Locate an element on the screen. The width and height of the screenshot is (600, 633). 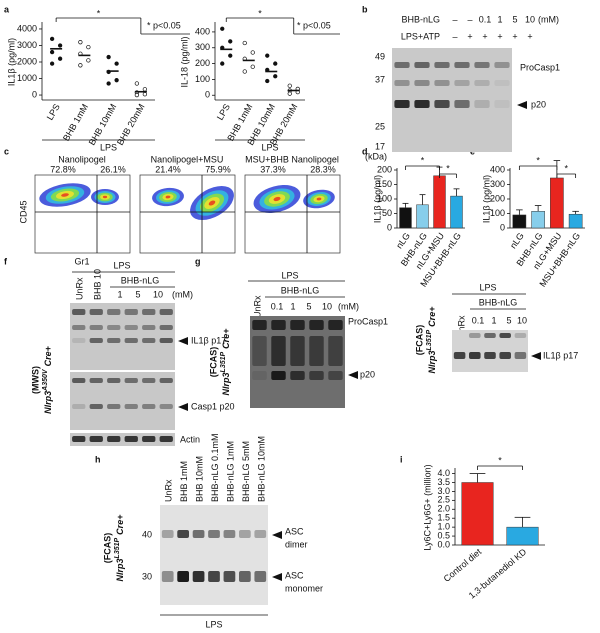
density is located at coordinates (319, 199).